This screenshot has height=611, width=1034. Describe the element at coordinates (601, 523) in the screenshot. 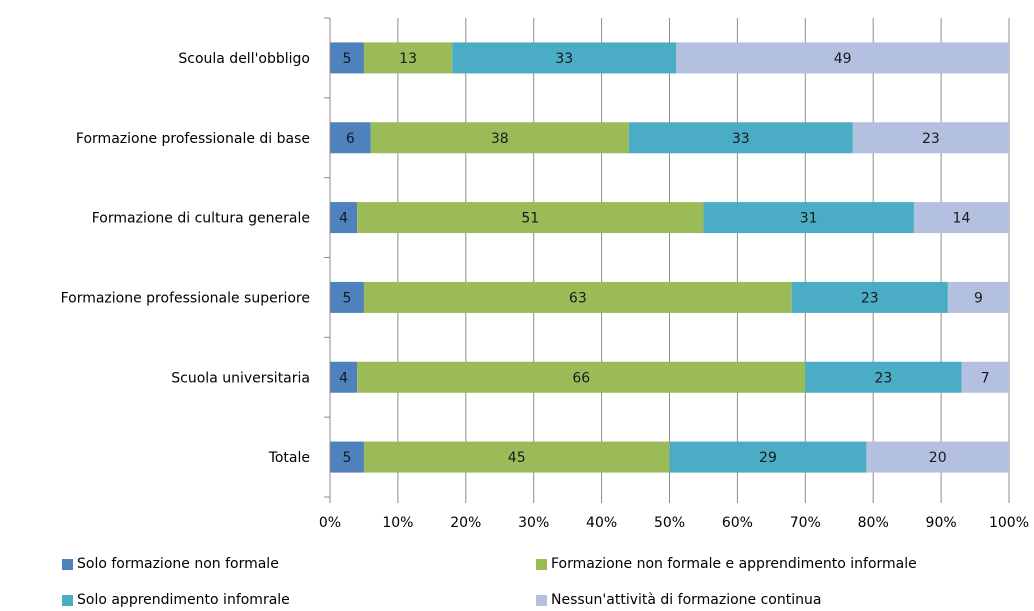

I see `x-tick-label: 40%` at that location.